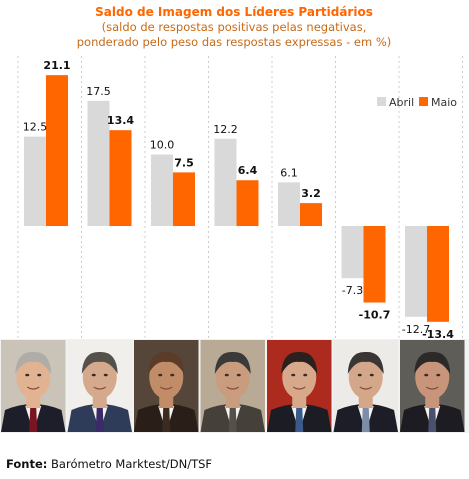 The height and width of the screenshot is (479, 469). Describe the element at coordinates (311, 193) in the screenshot. I see `value-label-maio-5: 3.2` at that location.